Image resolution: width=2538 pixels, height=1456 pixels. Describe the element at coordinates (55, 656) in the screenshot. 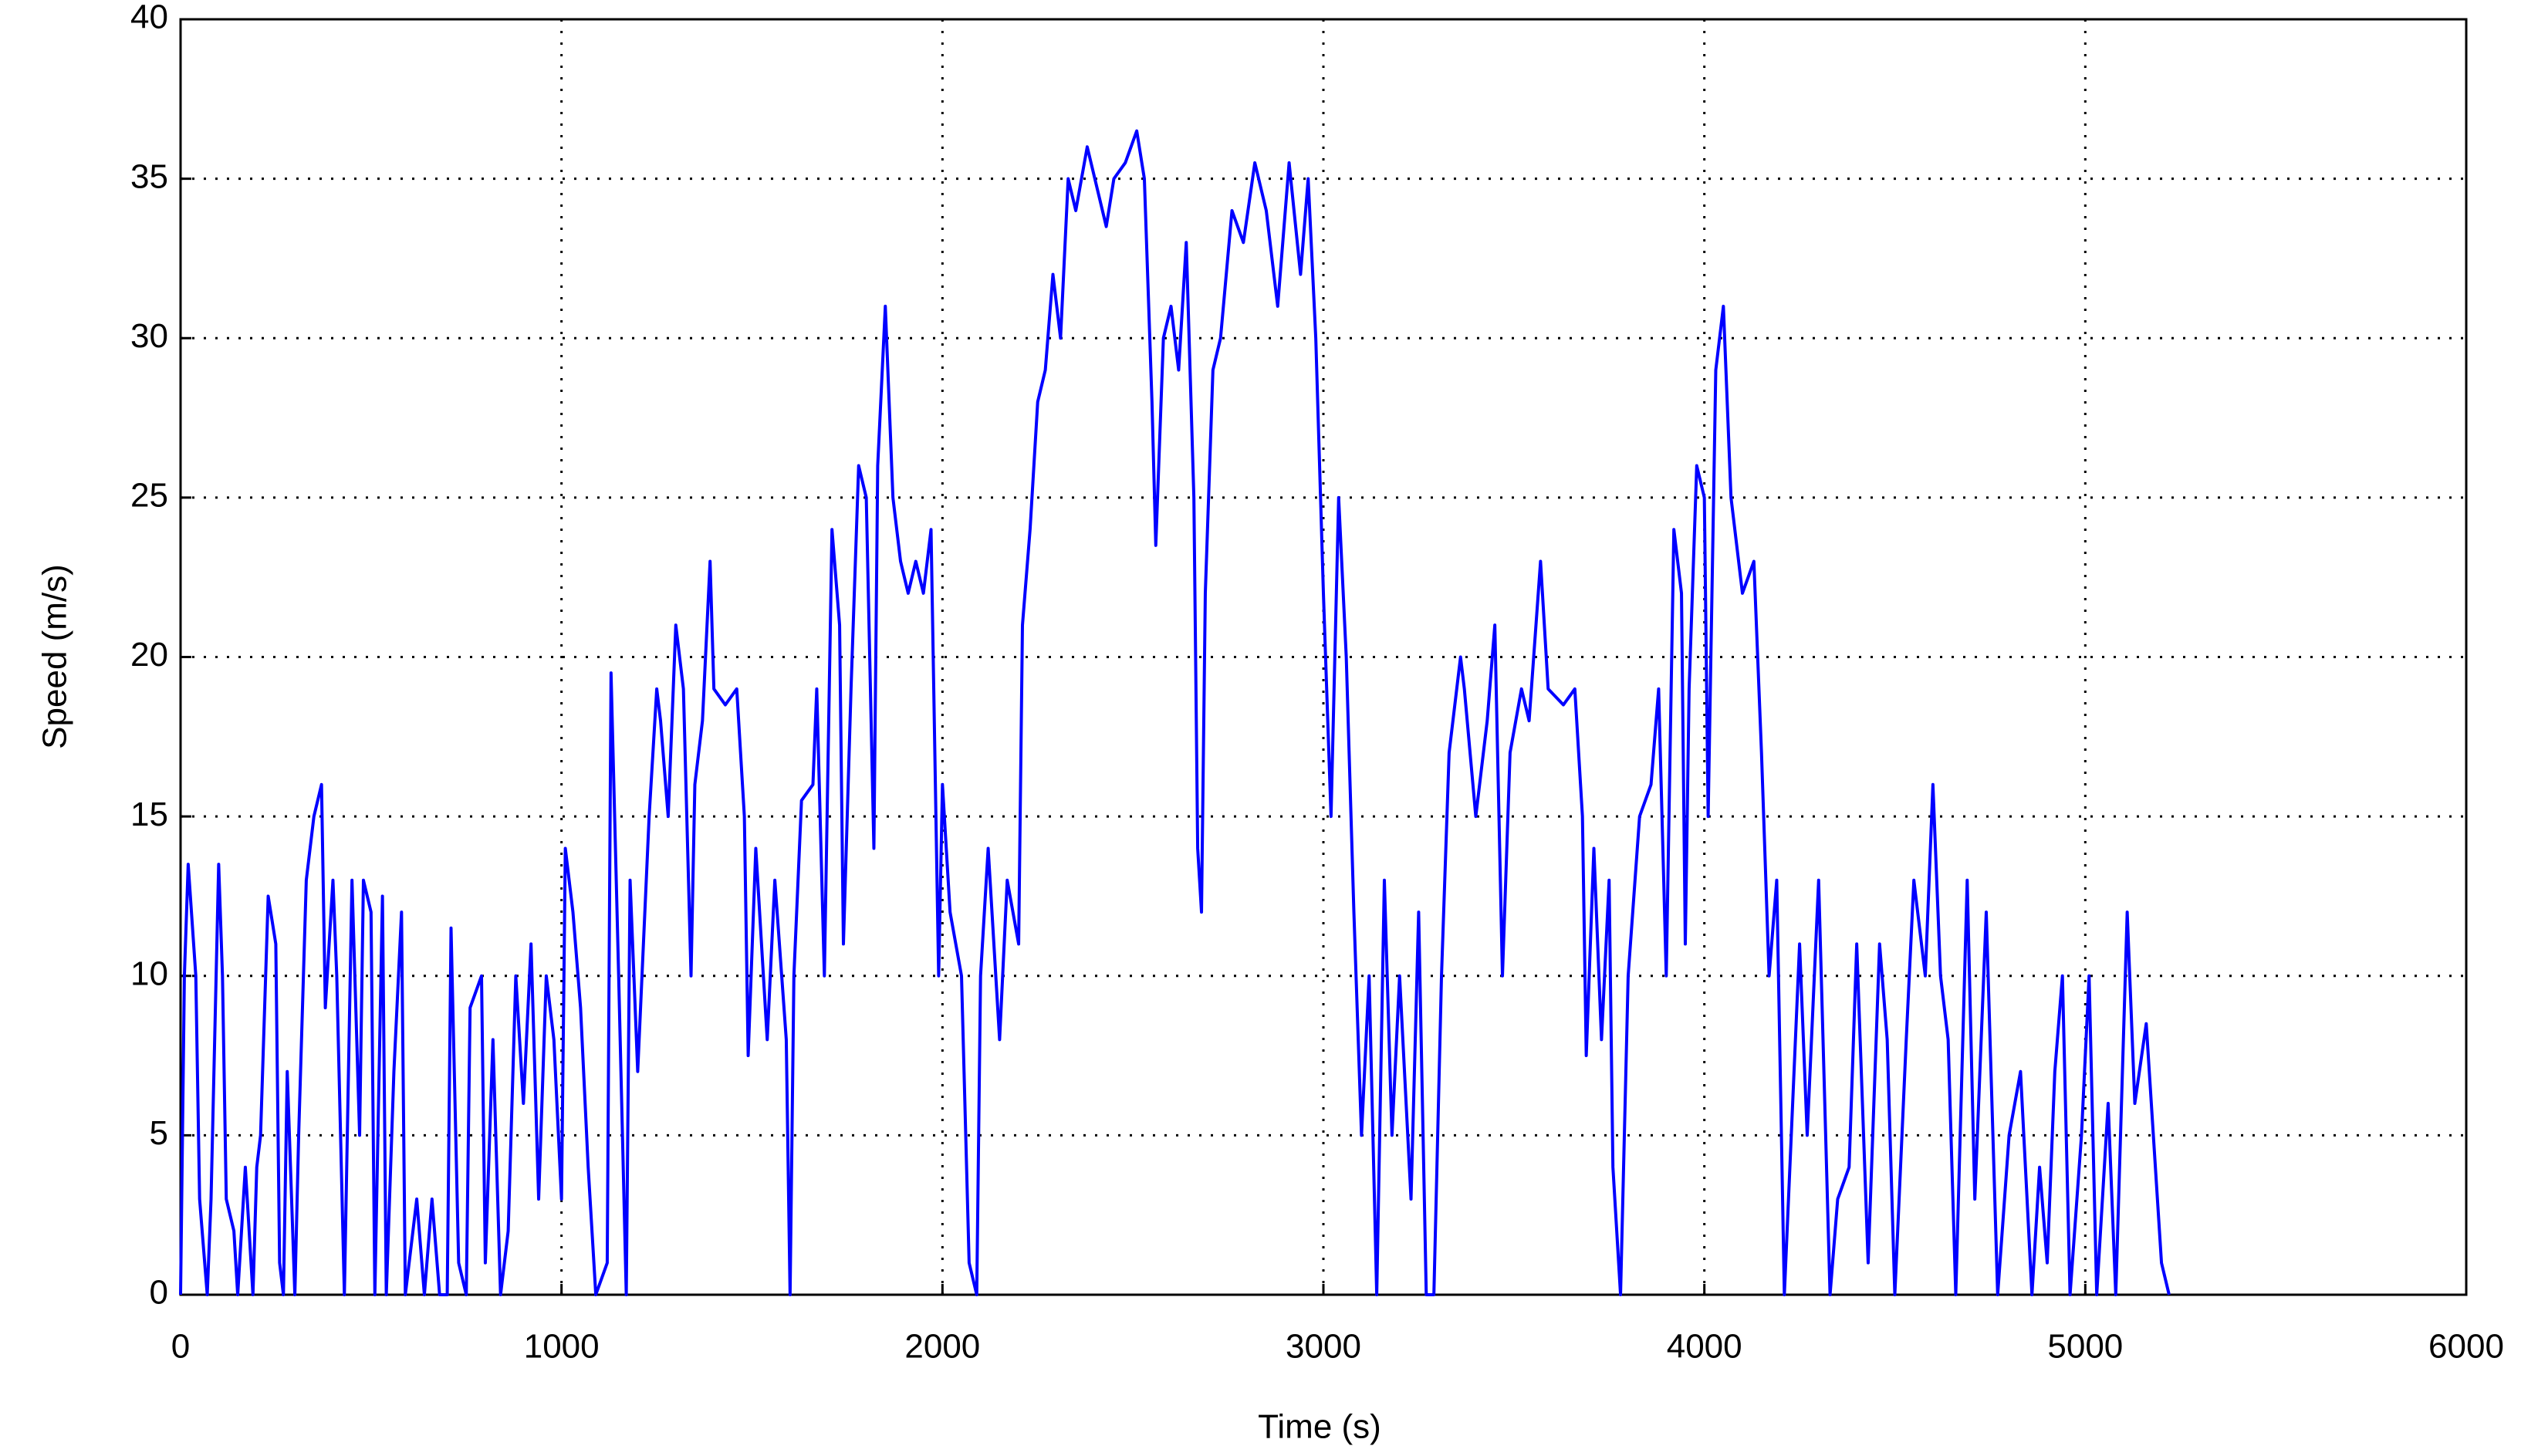

I see `y-axis-label: Speed (m/s)` at that location.